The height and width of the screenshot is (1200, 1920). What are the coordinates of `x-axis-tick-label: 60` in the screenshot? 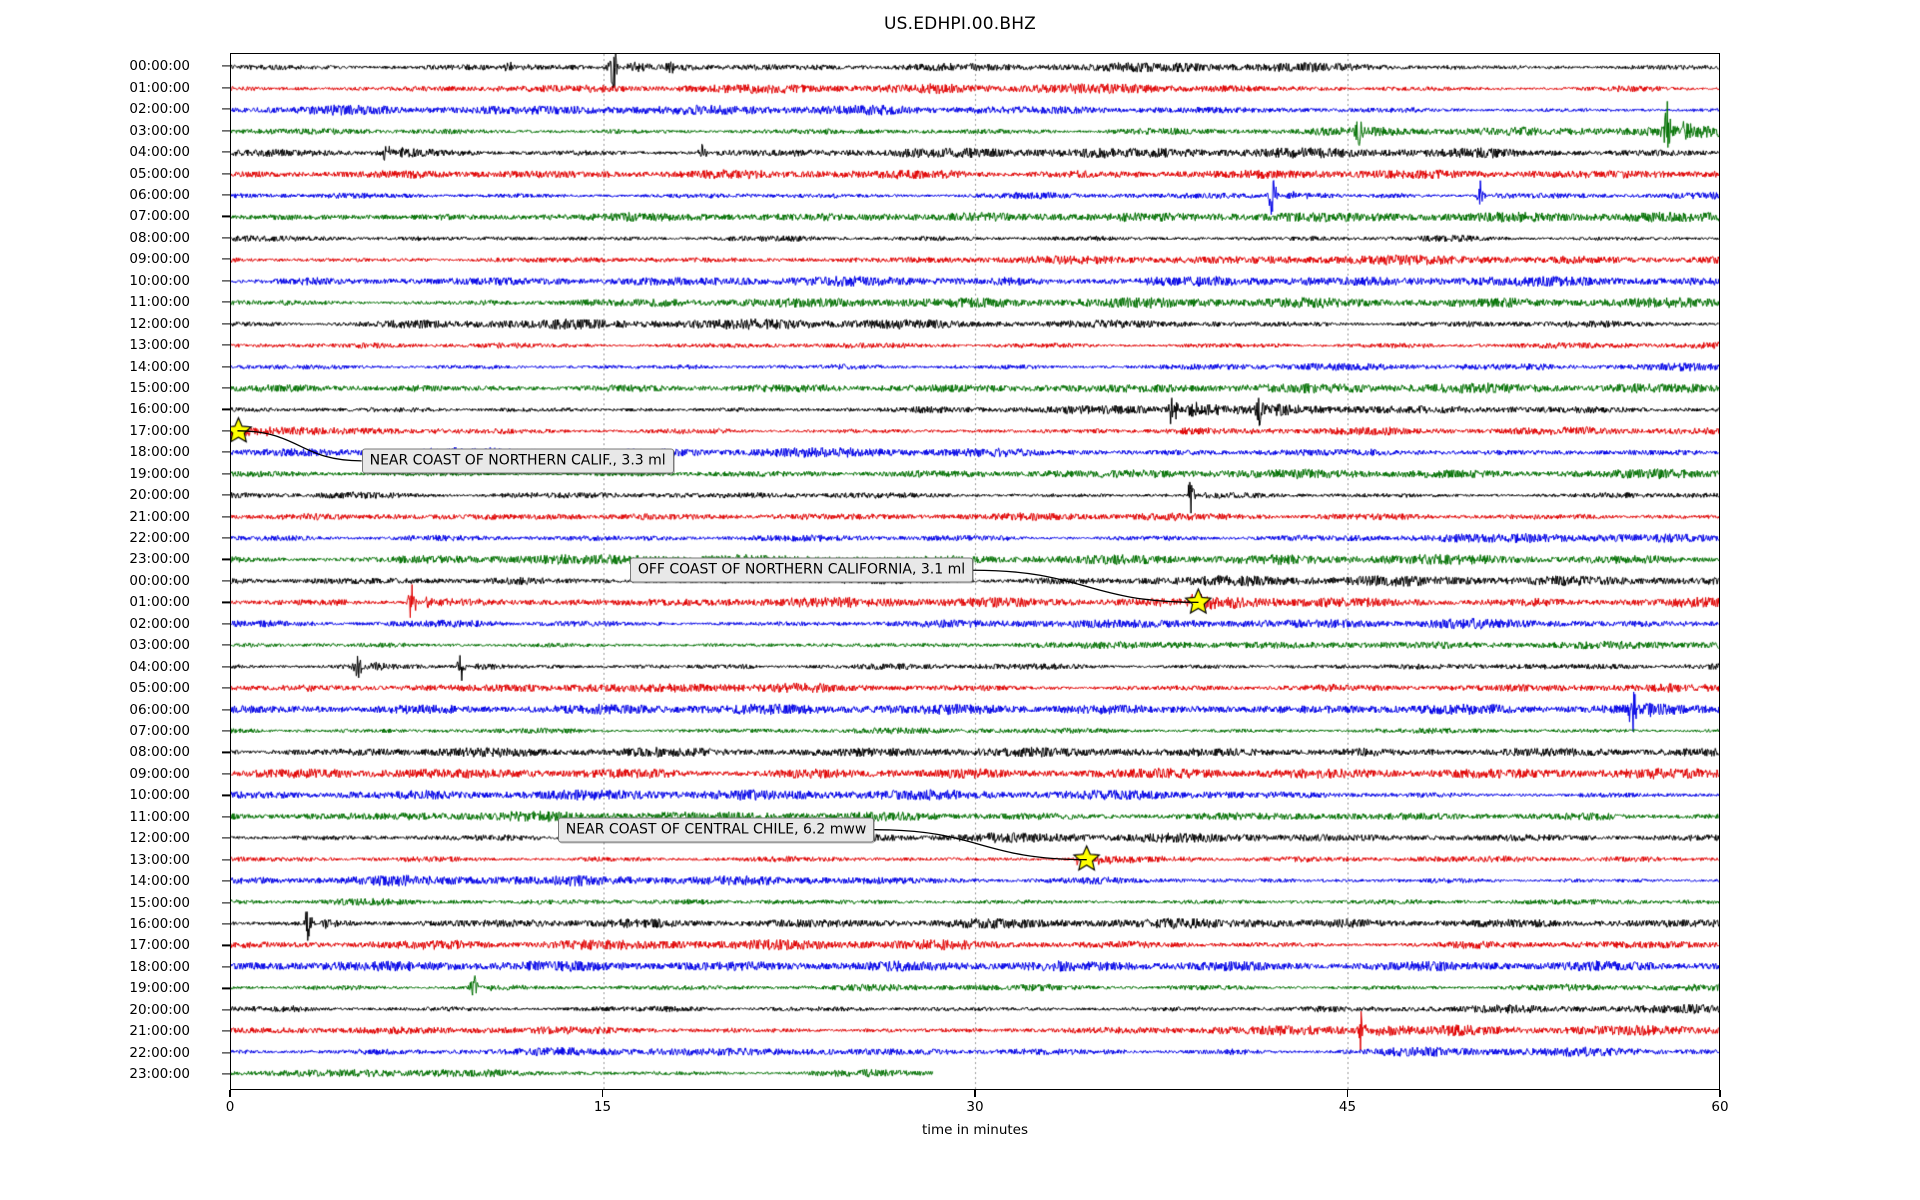 It's located at (1720, 1107).